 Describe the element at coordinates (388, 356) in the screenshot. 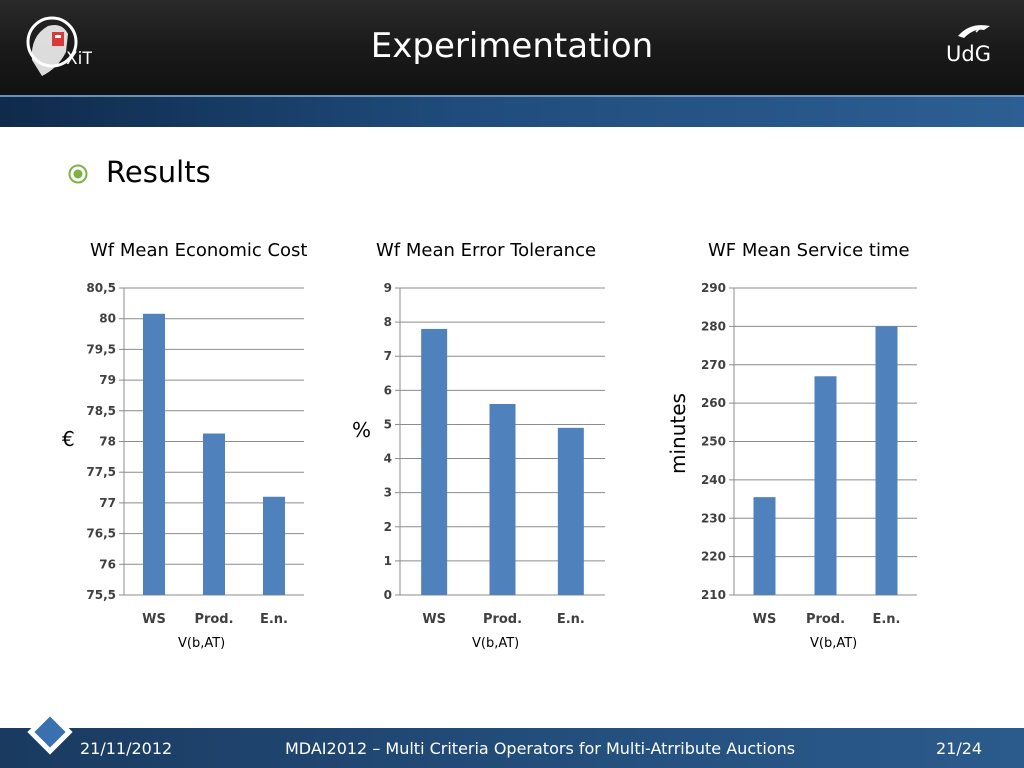

I see `chart-2-ytick-label: 7` at that location.